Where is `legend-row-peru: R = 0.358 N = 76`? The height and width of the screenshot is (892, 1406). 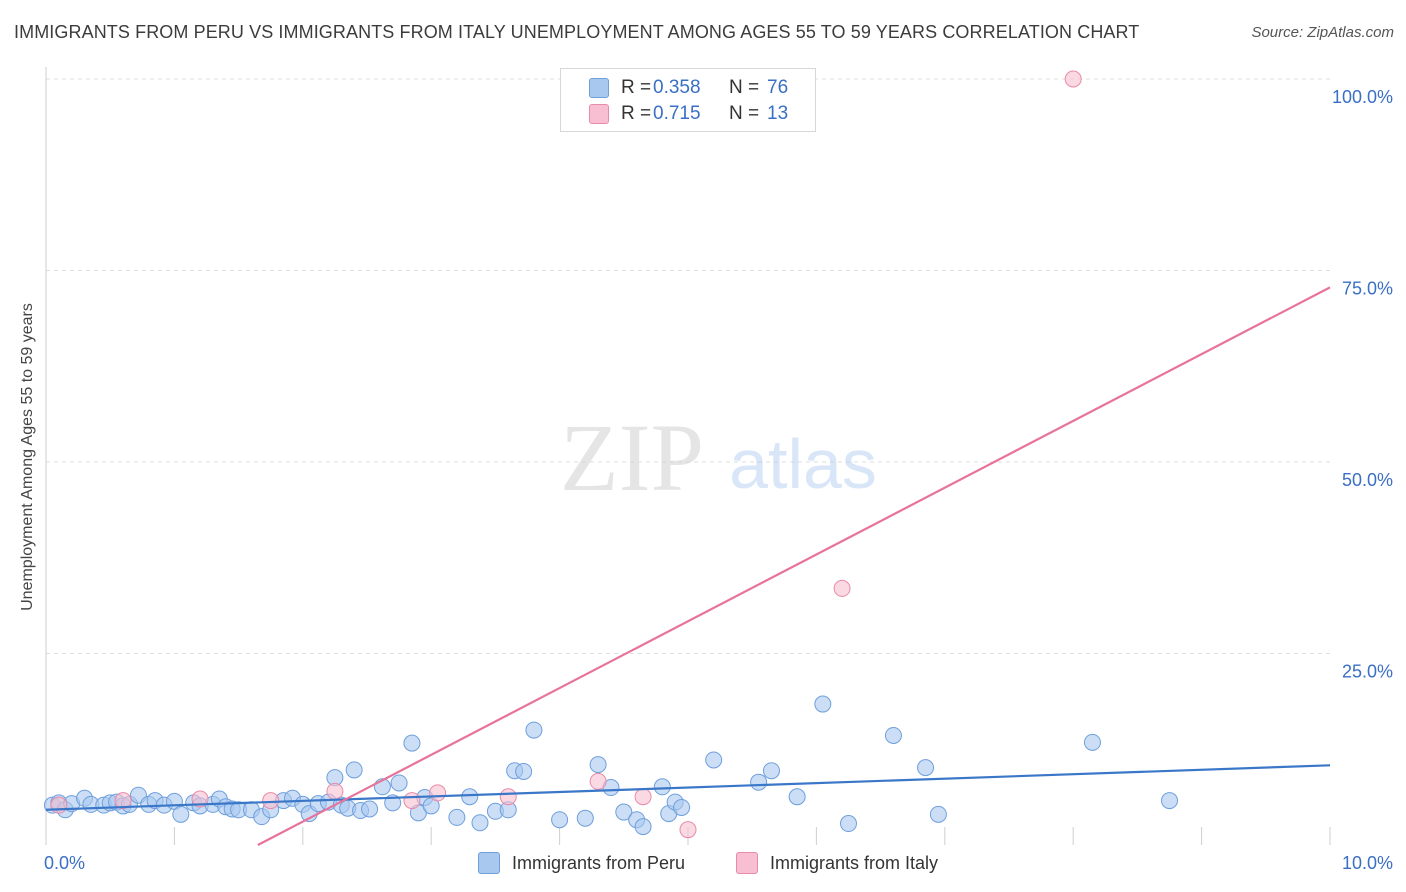 legend-row-peru: R = 0.358 N = 76 is located at coordinates (688, 88).